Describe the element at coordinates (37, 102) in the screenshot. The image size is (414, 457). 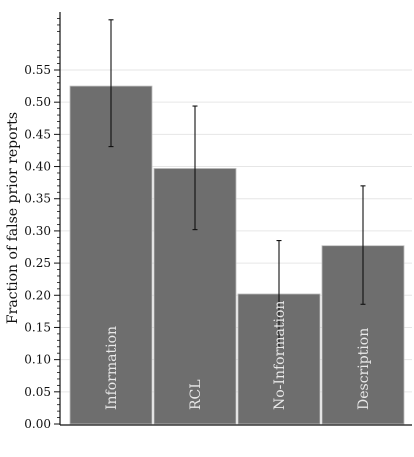
I see `y-tick-label: 0.50` at that location.